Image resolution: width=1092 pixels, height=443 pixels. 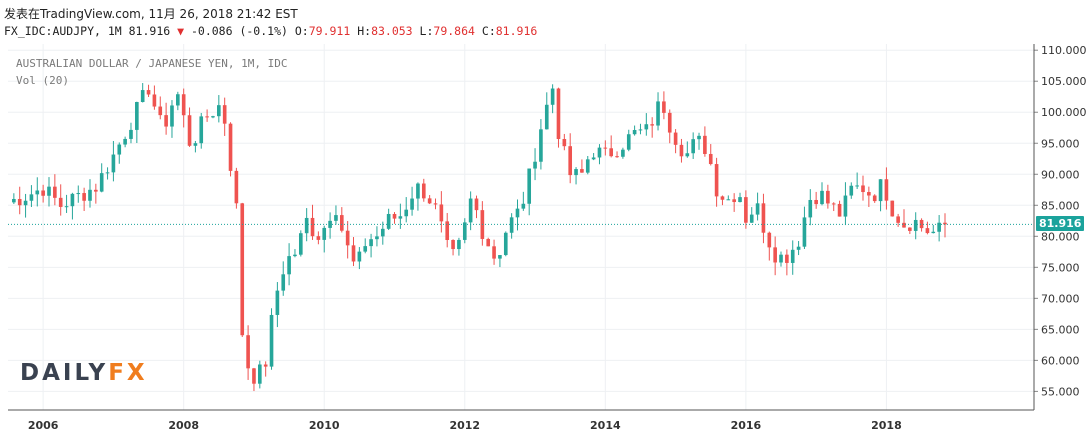 I want to click on volume-legend: Vol (20), so click(x=42, y=80).